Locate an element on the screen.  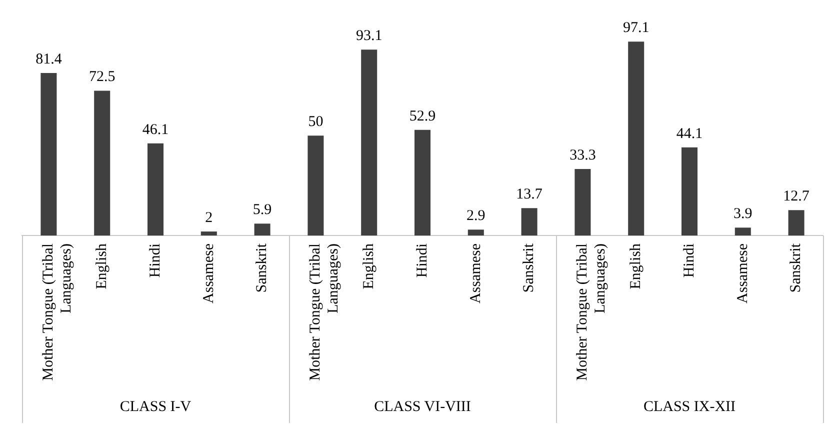
data-label: 44.1 is located at coordinates (689, 134).